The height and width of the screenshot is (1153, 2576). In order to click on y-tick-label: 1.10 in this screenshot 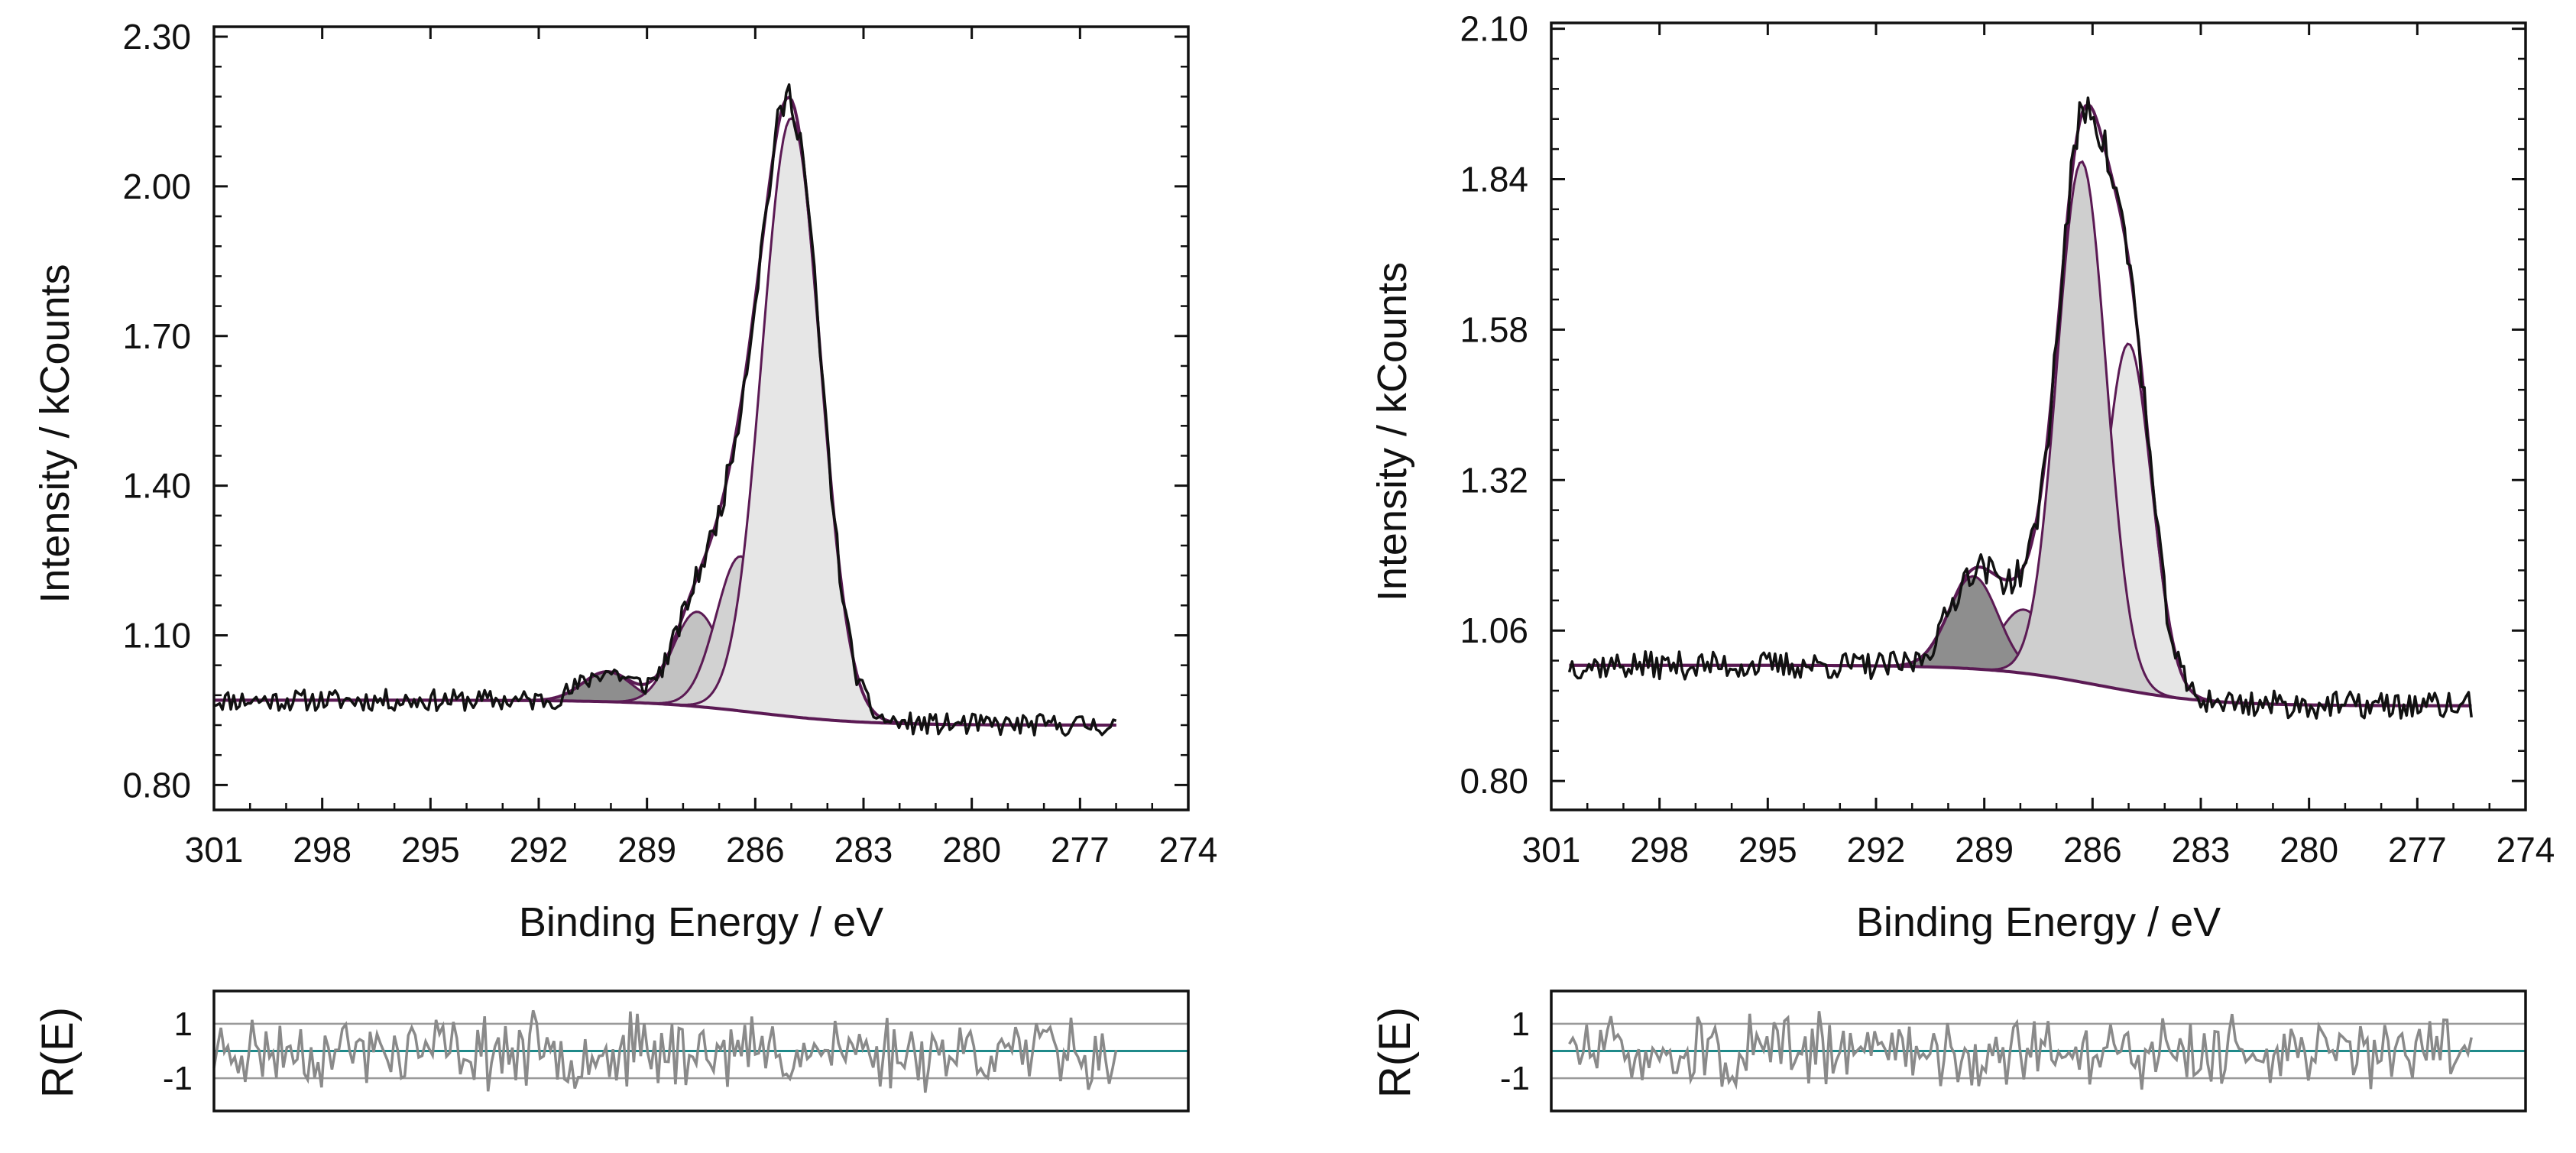, I will do `click(156, 635)`.